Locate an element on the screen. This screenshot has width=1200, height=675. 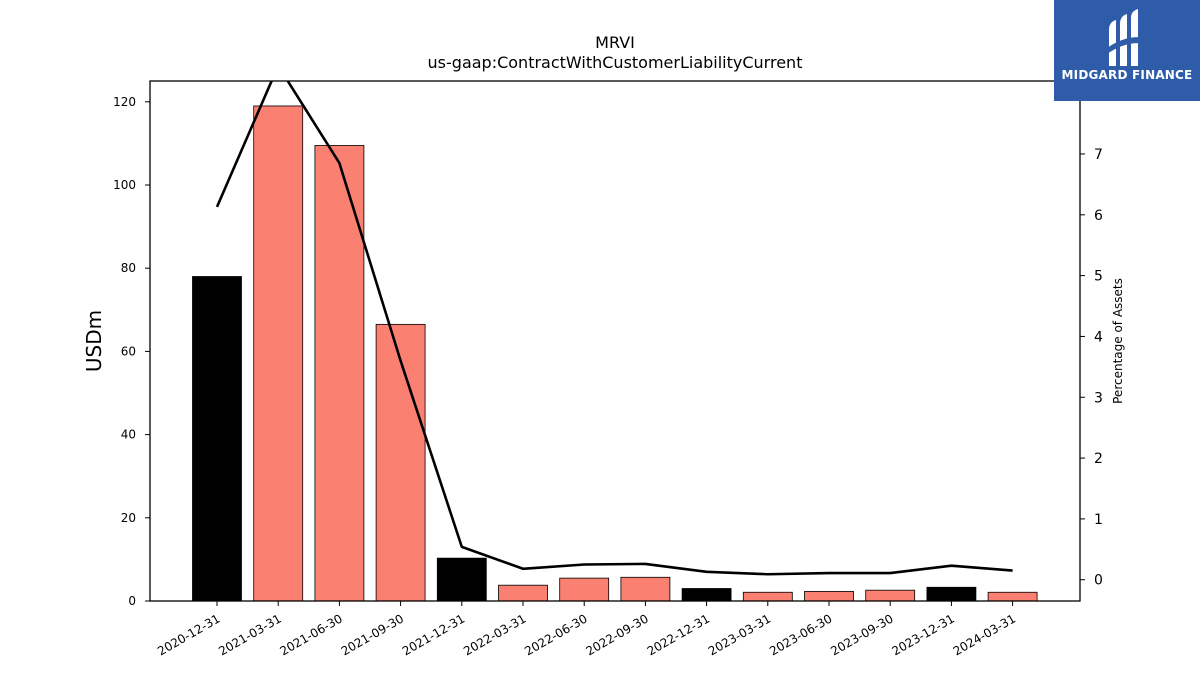
y2-axis-ticks: 0 1 2 3 4 5 6 7 is located at coordinates (1091, 368).